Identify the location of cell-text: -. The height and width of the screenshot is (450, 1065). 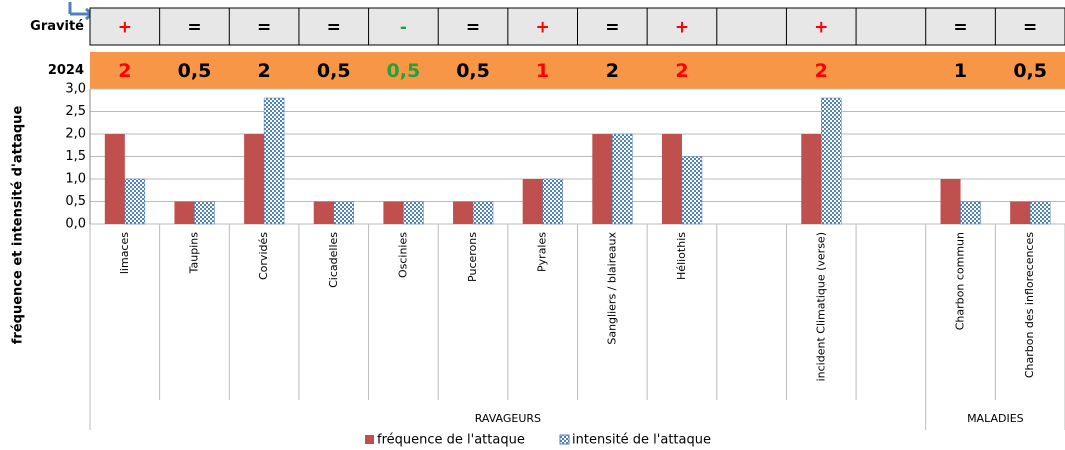
(403, 28).